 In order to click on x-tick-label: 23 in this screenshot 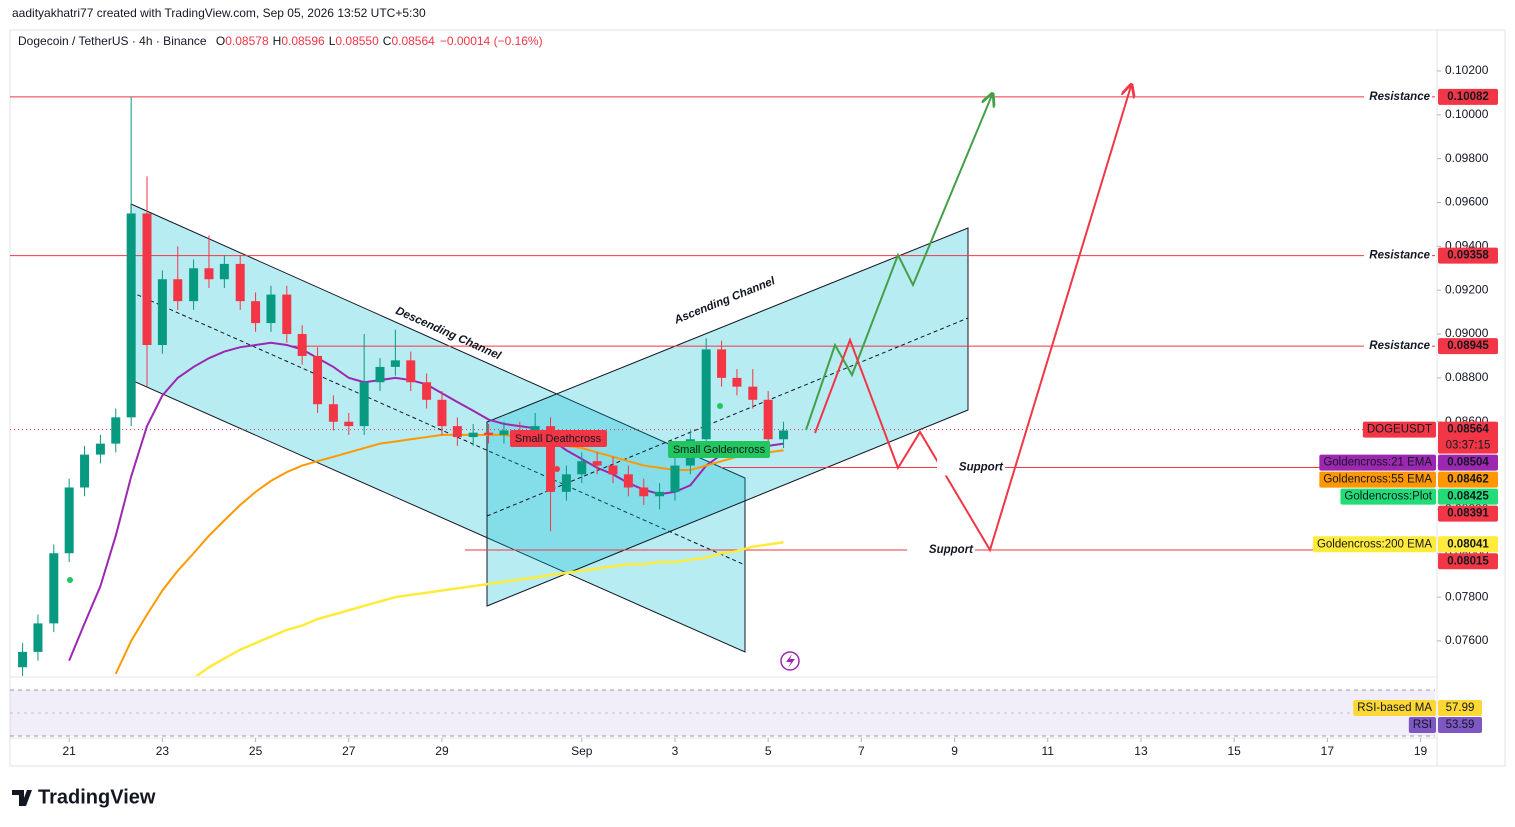, I will do `click(163, 751)`.